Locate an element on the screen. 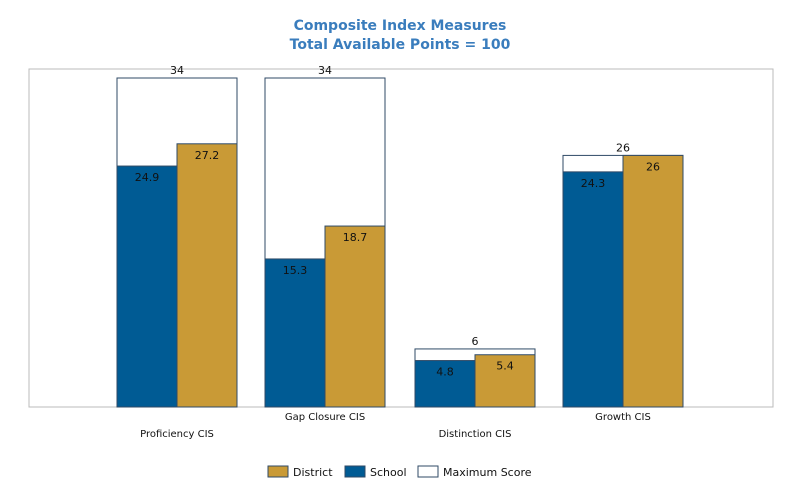 Image resolution: width=800 pixels, height=500 pixels. bar-school-proficiency-cis is located at coordinates (147, 286).